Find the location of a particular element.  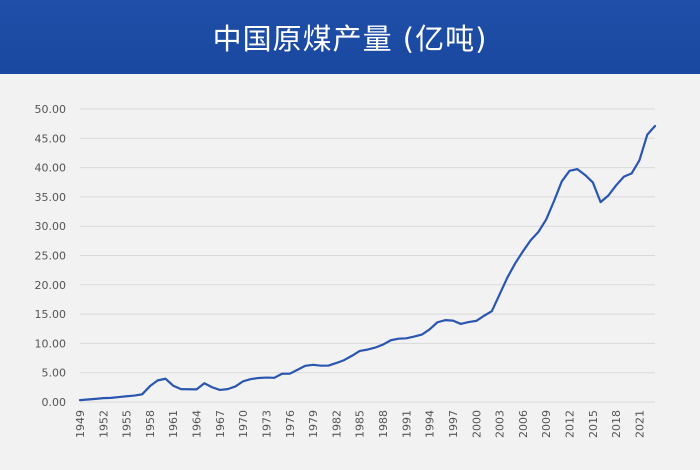

x-tick-label: 1952 is located at coordinates (103, 424).